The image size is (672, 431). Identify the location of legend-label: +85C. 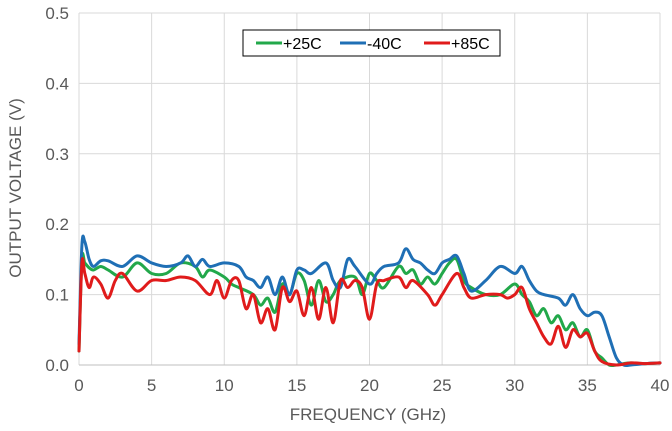
(470, 44).